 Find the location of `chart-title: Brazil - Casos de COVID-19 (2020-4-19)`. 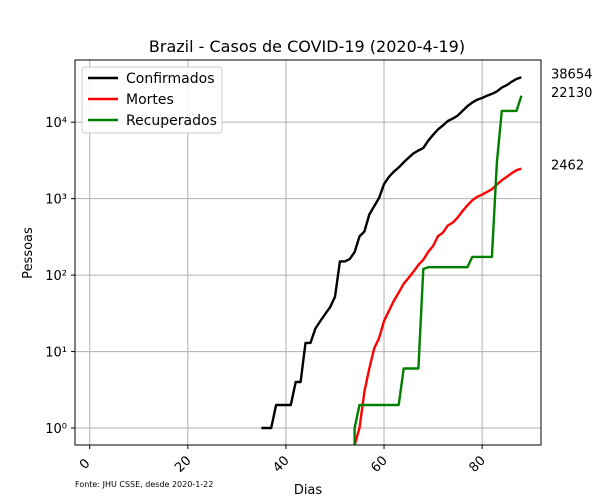

chart-title: Brazil - Casos de COVID-19 (2020-4-19) is located at coordinates (307, 46).